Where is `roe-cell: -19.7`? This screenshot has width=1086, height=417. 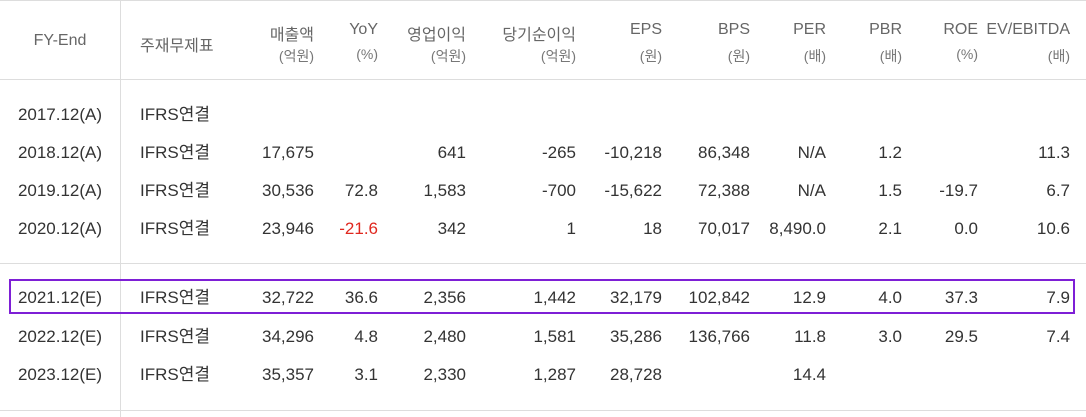
roe-cell: -19.7 is located at coordinates (958, 190).